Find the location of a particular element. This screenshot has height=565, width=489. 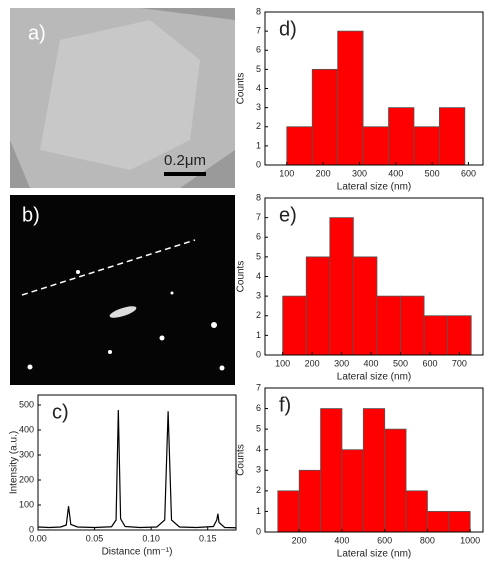

x-tick-label: 0.15 is located at coordinates (208, 538).